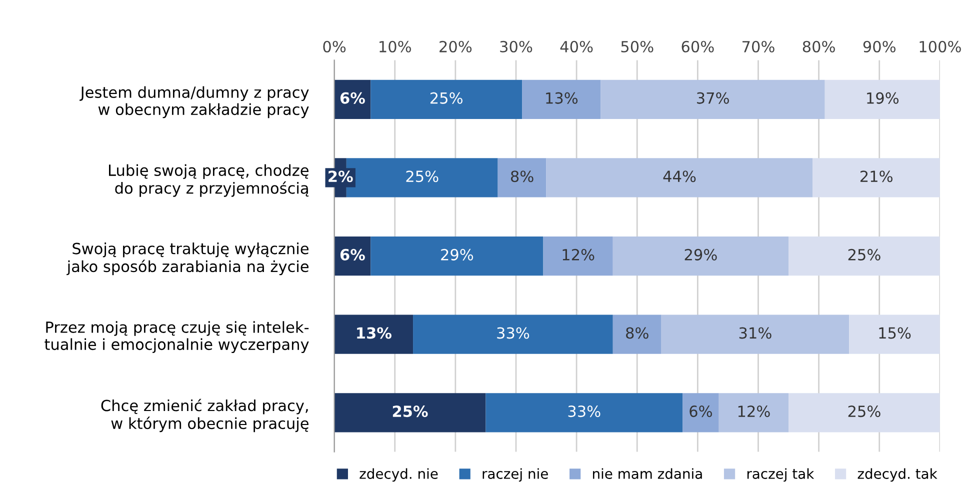 This screenshot has height=502, width=969. I want to click on x-tick-label: 0%, so click(334, 46).